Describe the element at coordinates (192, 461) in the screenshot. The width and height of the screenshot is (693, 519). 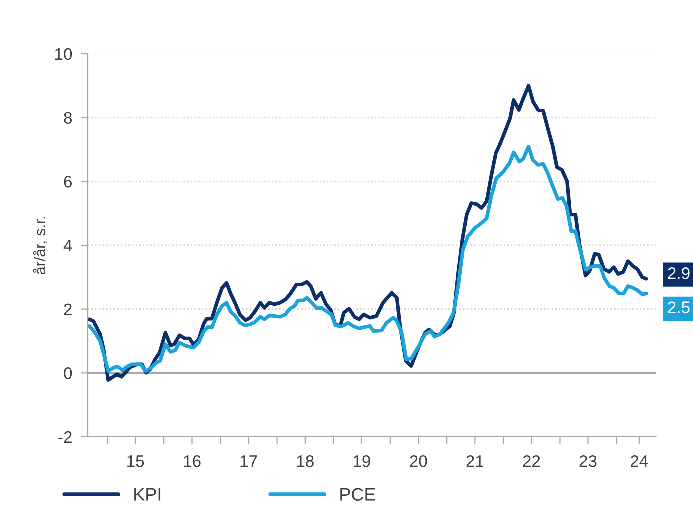
I see `x-tick-label: 16` at that location.